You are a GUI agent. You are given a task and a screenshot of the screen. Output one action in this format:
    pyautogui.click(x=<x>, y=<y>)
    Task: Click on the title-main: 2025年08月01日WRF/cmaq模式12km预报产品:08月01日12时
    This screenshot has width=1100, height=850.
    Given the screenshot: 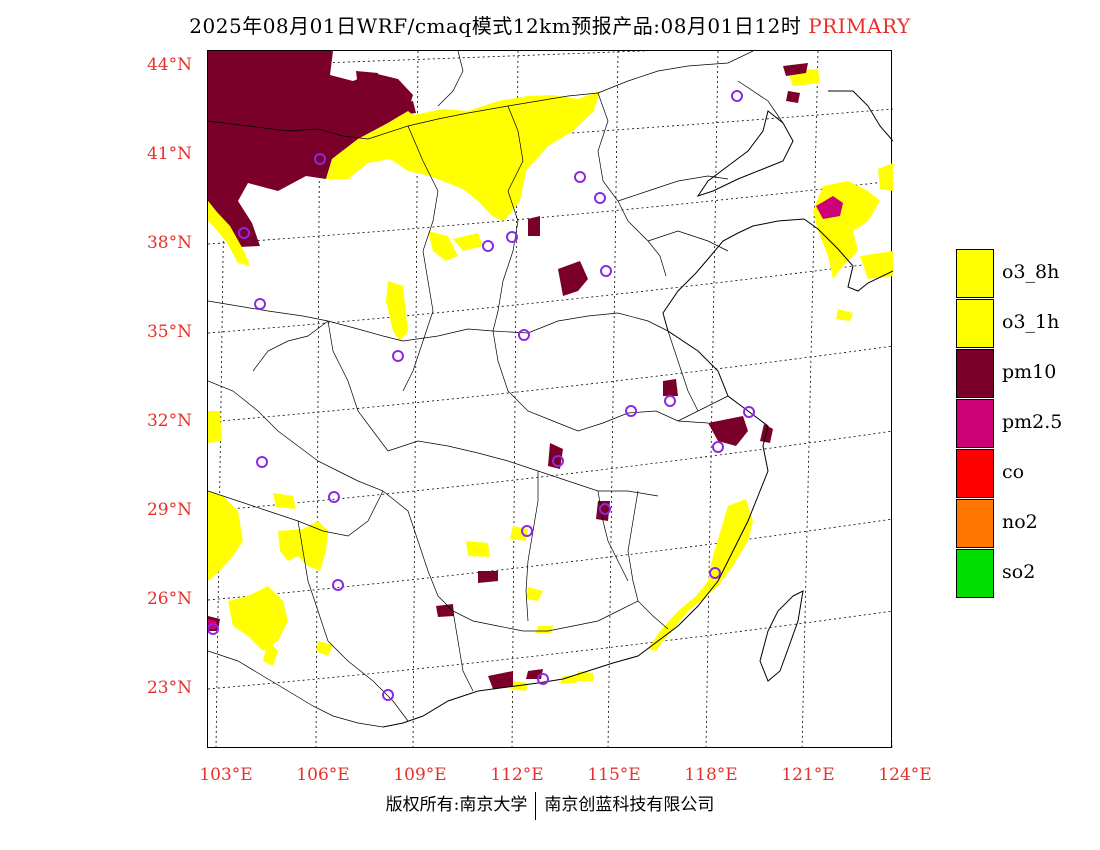 What is the action you would take?
    pyautogui.click(x=495, y=26)
    